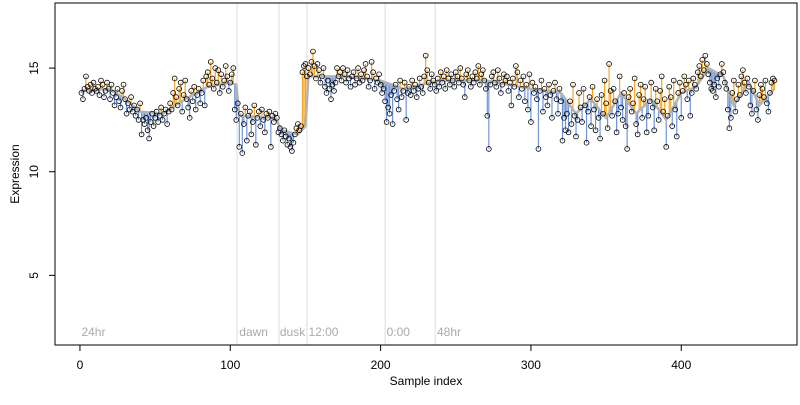 Image resolution: width=800 pixels, height=405 pixels. Describe the element at coordinates (34, 172) in the screenshot. I see `y-tick-label: 10` at that location.